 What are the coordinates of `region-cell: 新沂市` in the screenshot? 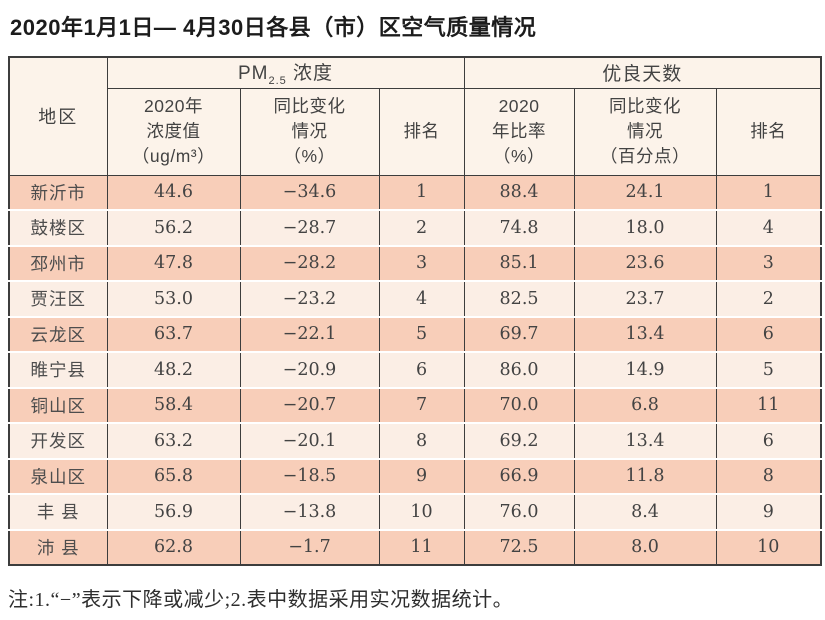 It's located at (58, 192).